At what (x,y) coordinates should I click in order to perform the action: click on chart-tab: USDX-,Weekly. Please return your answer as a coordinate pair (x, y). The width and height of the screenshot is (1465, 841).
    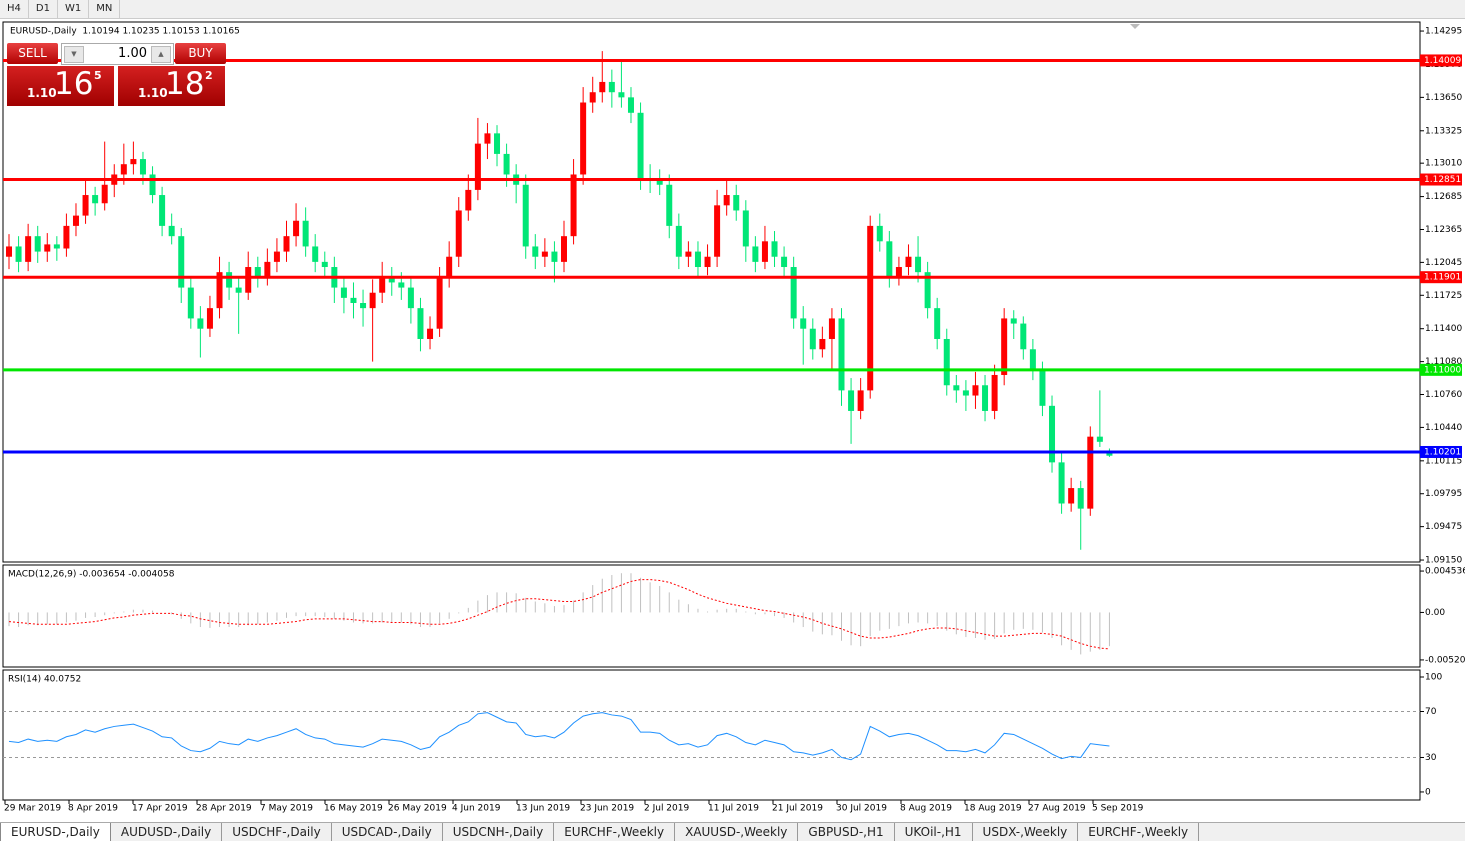
    Looking at the image, I should click on (1026, 832).